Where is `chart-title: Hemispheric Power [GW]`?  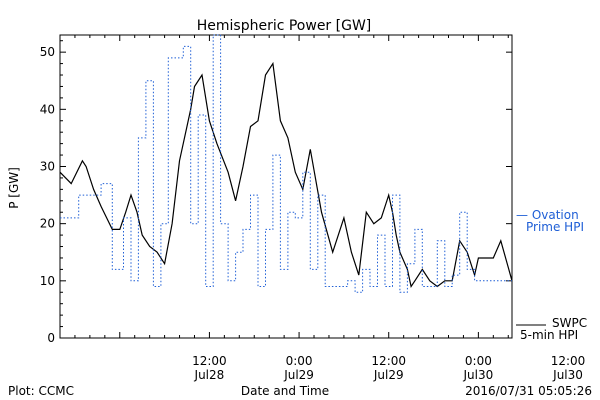
chart-title: Hemispheric Power [GW] is located at coordinates (284, 26).